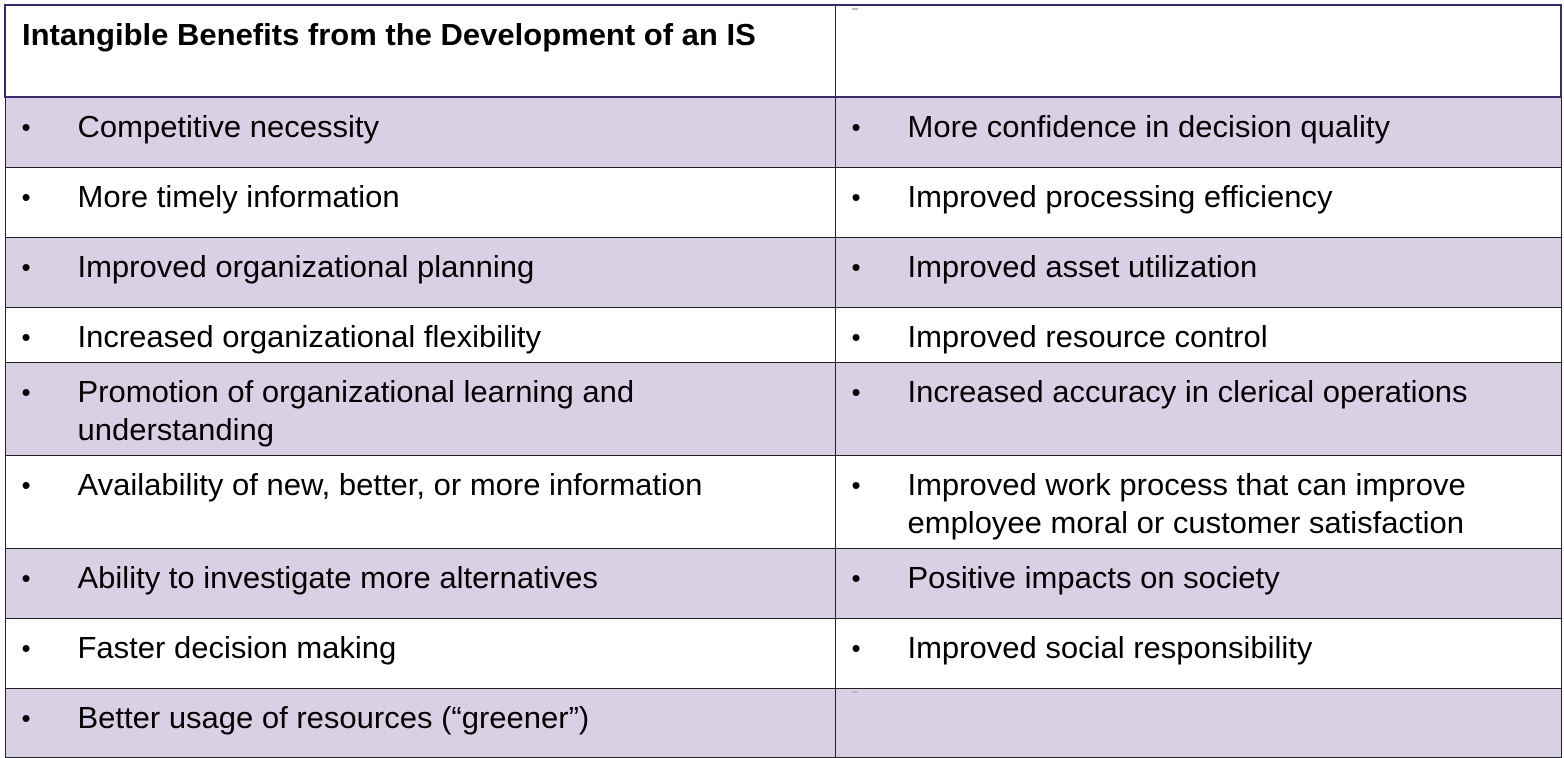  I want to click on benefit-text: Competitive necessity, so click(228, 126).